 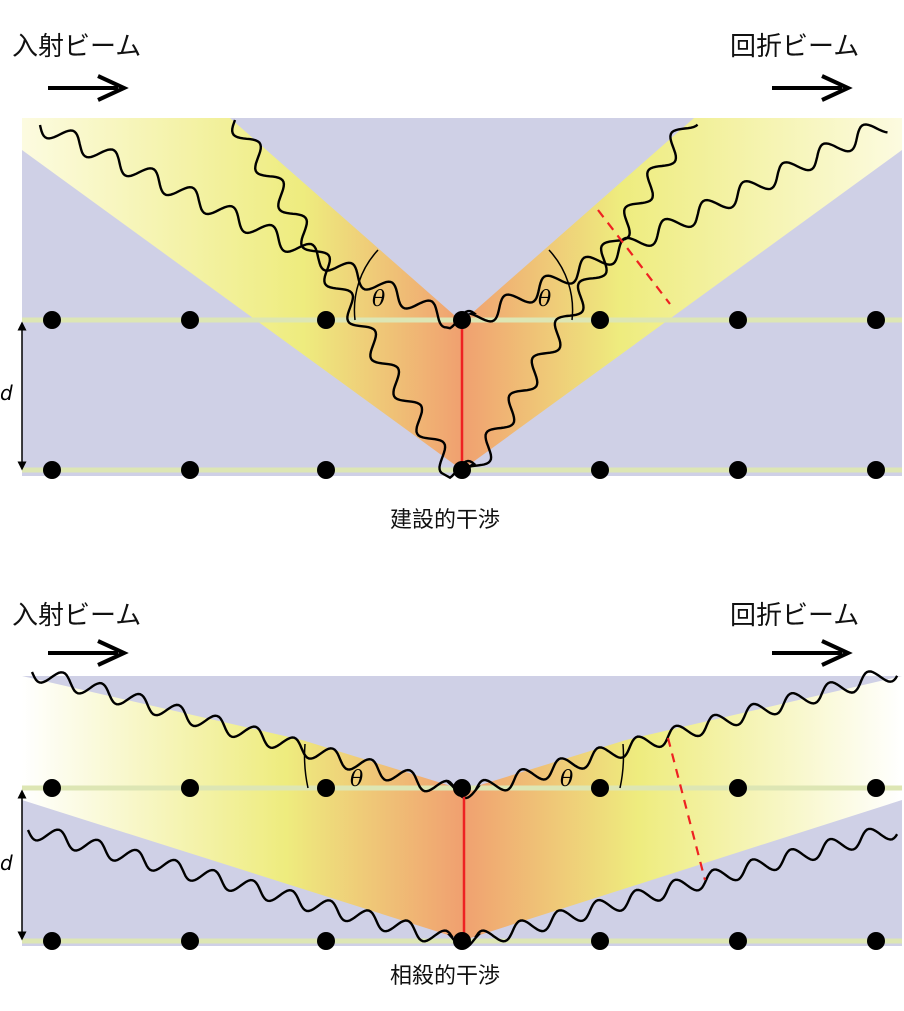 What do you see at coordinates (88, 653) in the screenshot?
I see `incident-arrow-bottom` at bounding box center [88, 653].